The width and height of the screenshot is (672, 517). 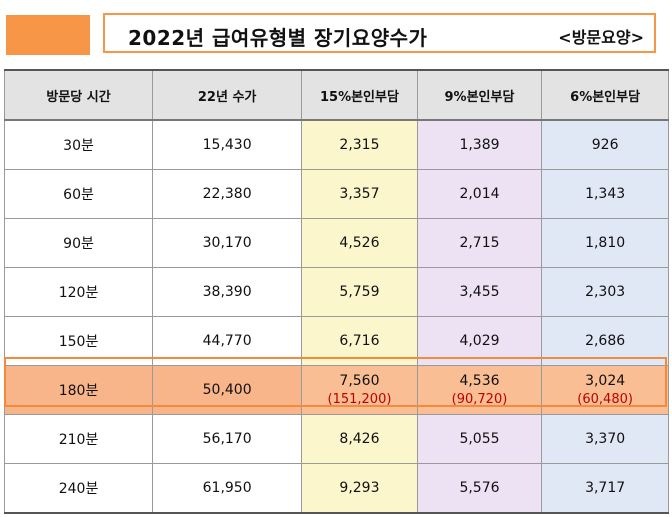 I want to click on cell-15: 7,560 (151,200), so click(x=359, y=390).